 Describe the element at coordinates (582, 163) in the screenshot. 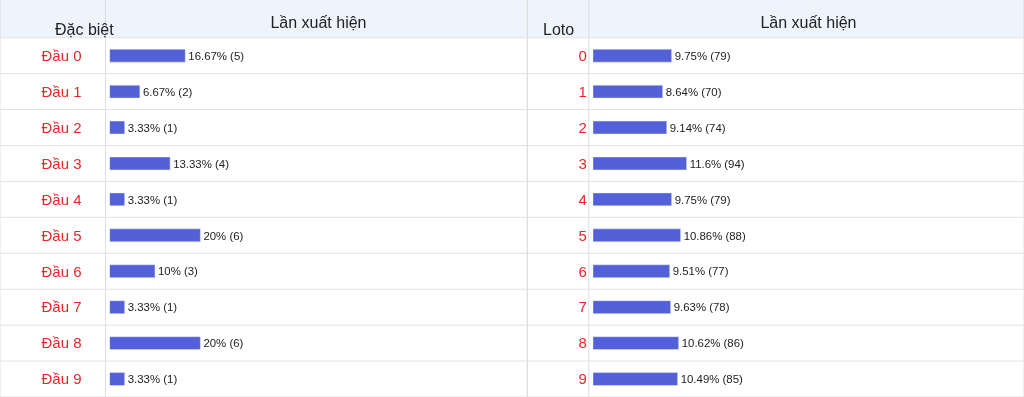

I see `y-tick-label: 3` at that location.